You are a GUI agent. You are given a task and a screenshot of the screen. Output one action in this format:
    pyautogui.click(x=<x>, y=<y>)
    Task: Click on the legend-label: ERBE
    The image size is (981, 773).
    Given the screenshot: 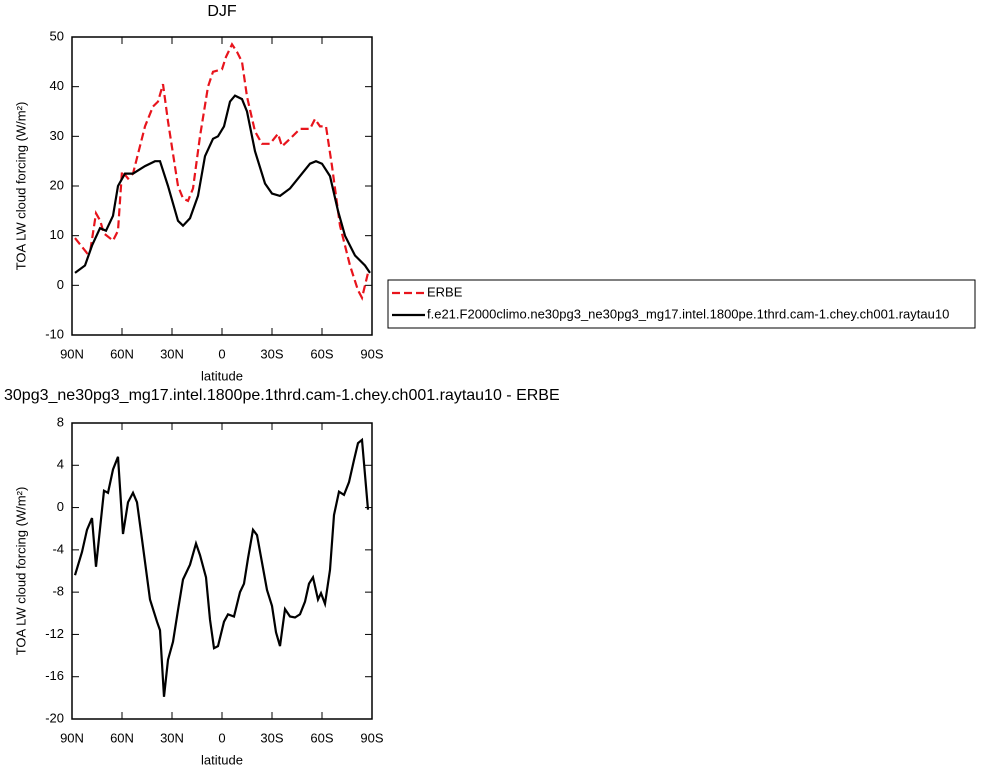 What is the action you would take?
    pyautogui.click(x=445, y=291)
    